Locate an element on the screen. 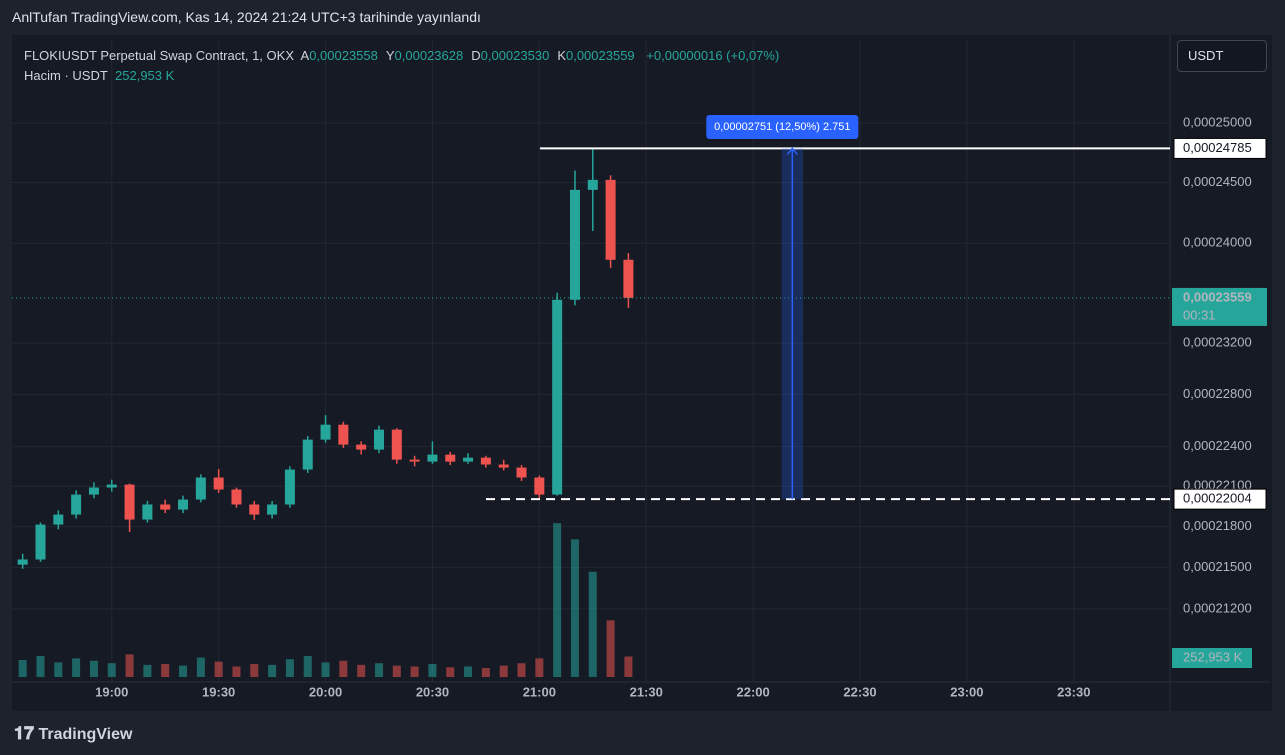  y-tick-label: 0,00022800 is located at coordinates (1217, 393).